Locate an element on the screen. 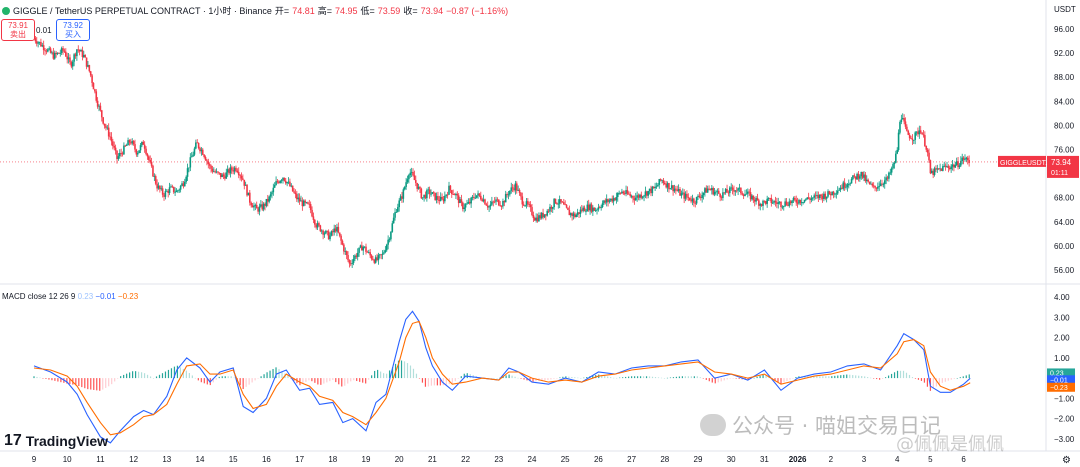 The width and height of the screenshot is (1080, 467). macd-header: MACD close 12 26 9 0.23 −0.01 −0.23 is located at coordinates (70, 296).